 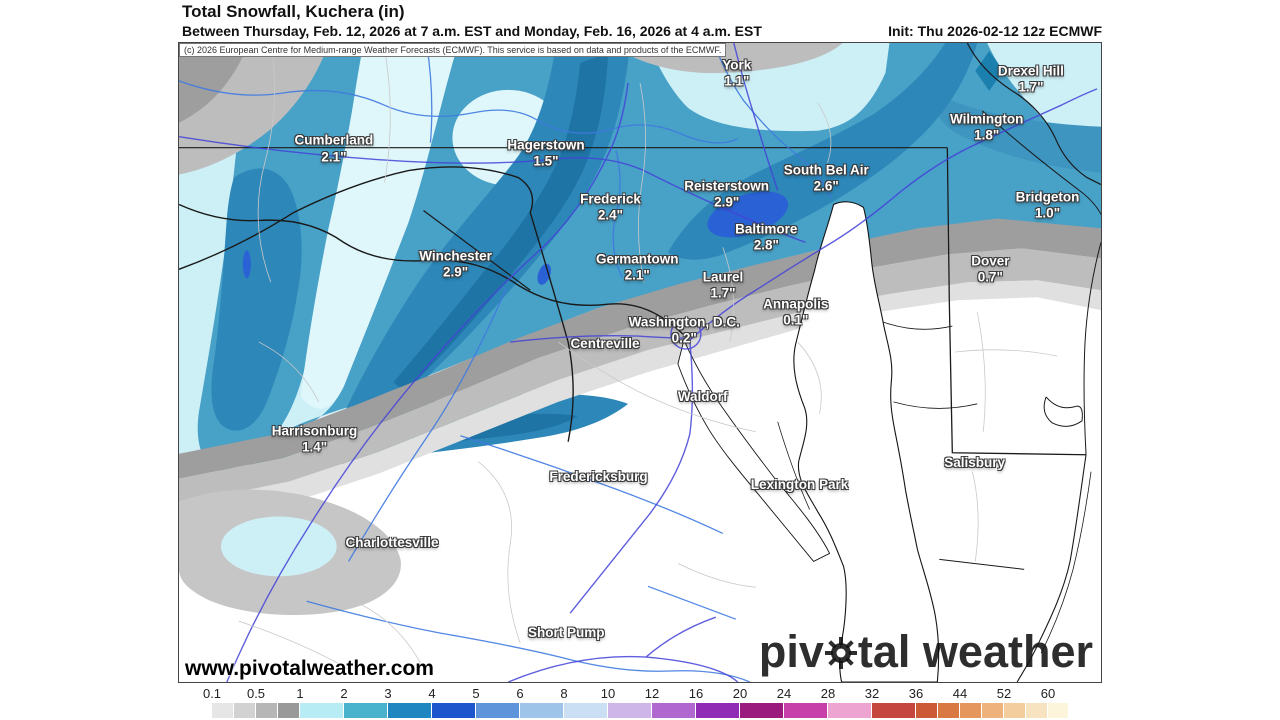 What do you see at coordinates (564, 693) in the screenshot?
I see `colorbar-tick: 8` at bounding box center [564, 693].